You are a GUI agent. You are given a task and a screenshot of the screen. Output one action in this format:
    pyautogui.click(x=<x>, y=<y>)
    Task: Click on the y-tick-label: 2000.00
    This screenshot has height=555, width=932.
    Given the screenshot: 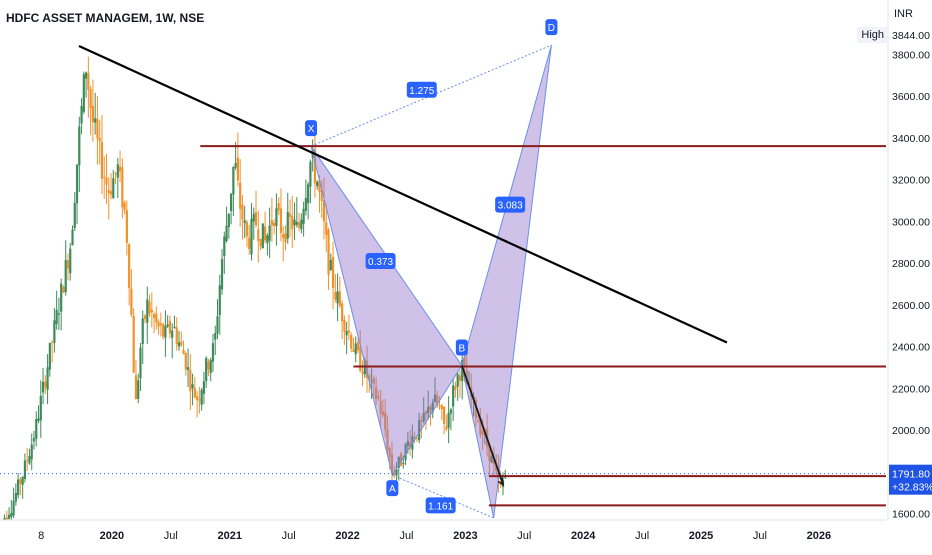 What is the action you would take?
    pyautogui.click(x=911, y=431)
    